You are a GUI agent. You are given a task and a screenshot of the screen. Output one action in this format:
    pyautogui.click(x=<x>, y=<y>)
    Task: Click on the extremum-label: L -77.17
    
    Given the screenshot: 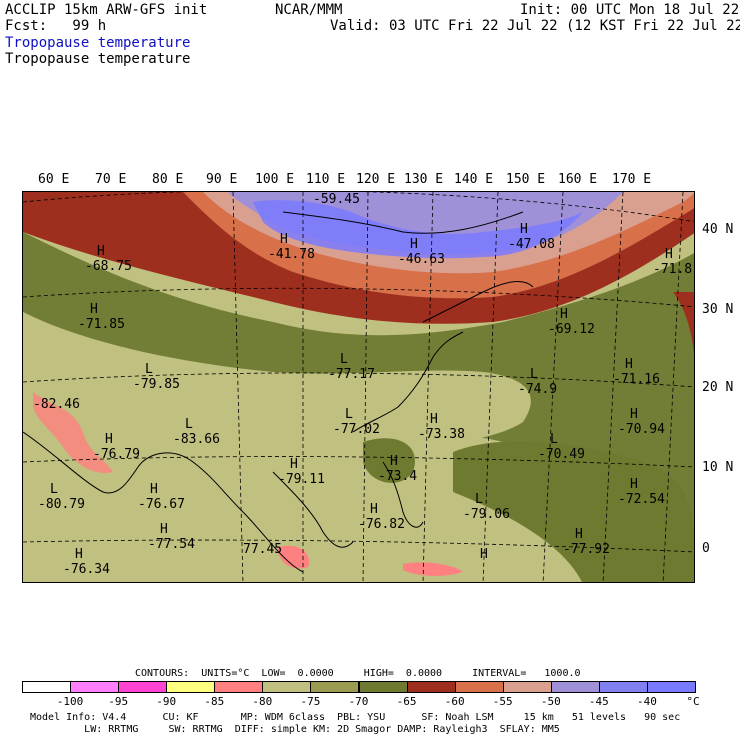 What is the action you would take?
    pyautogui.click(x=351, y=367)
    